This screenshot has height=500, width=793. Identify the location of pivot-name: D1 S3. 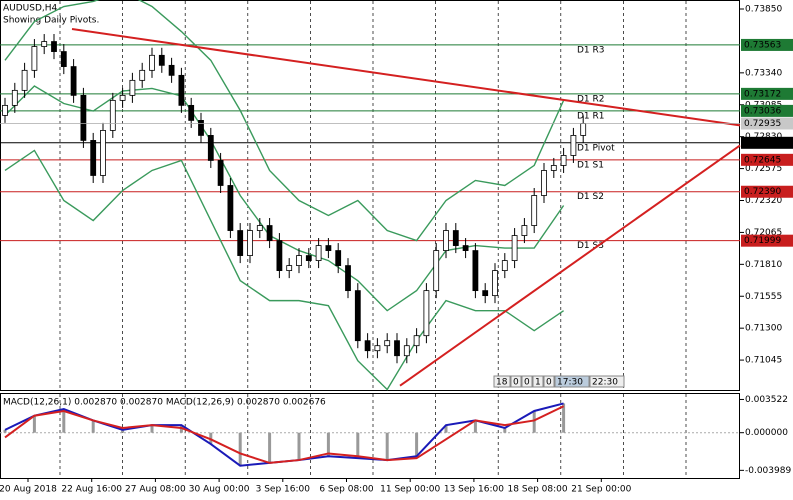
(590, 246).